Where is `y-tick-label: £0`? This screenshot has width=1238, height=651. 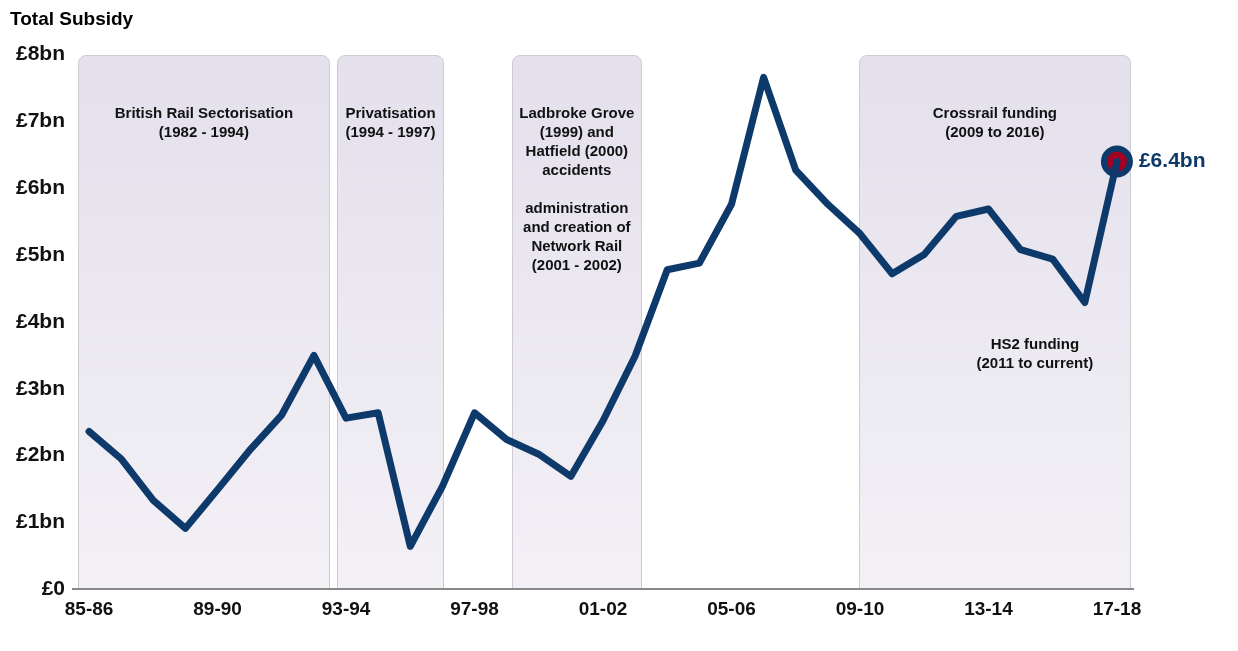 y-tick-label: £0 is located at coordinates (53, 587).